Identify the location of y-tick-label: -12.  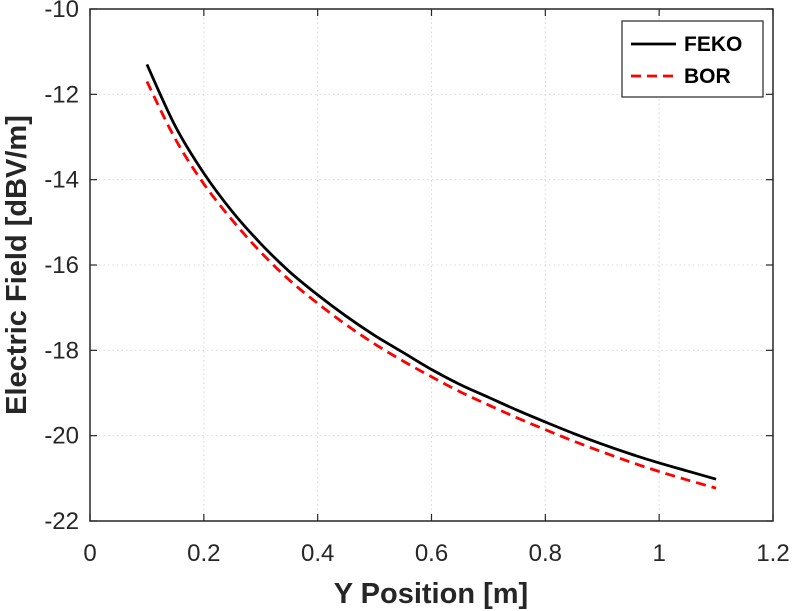
(61, 94).